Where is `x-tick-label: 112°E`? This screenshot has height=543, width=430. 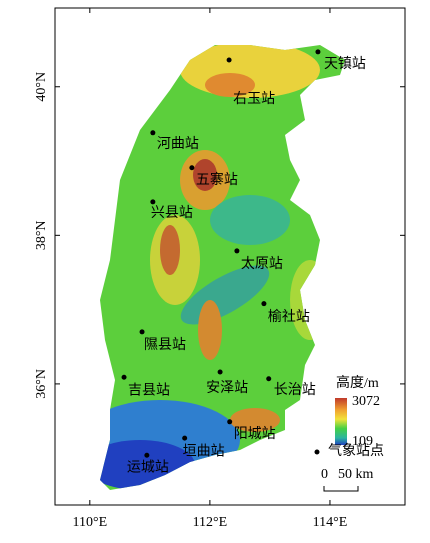
x-tick-label: 112°E is located at coordinates (210, 522).